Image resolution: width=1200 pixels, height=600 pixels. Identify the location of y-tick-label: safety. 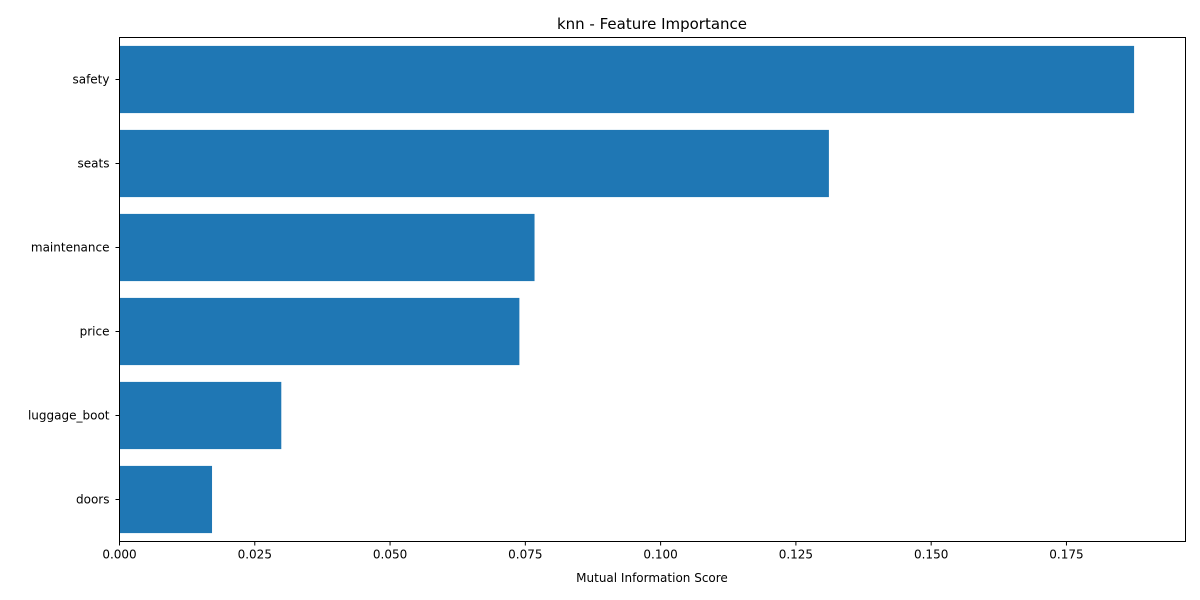
(90, 80).